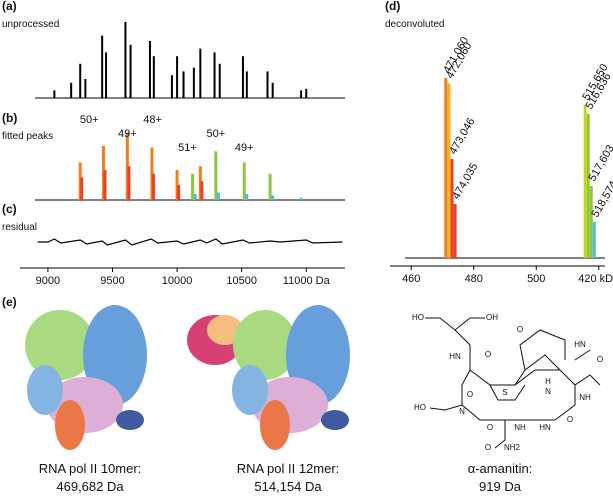  Describe the element at coordinates (48, 281) in the screenshot. I see `x-tick-label: 9000` at that location.